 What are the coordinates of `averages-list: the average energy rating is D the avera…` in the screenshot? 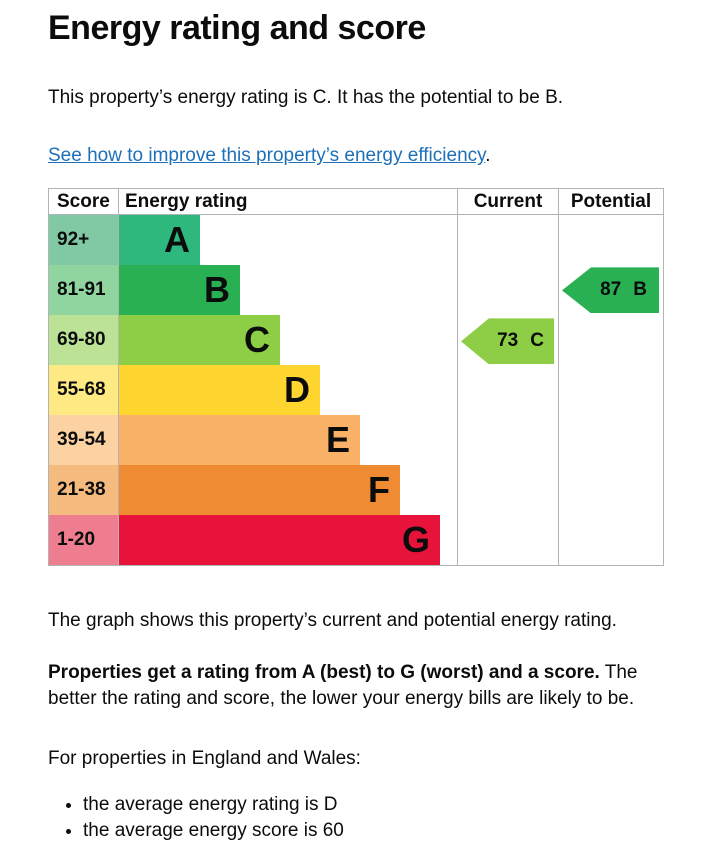 It's located at (356, 818).